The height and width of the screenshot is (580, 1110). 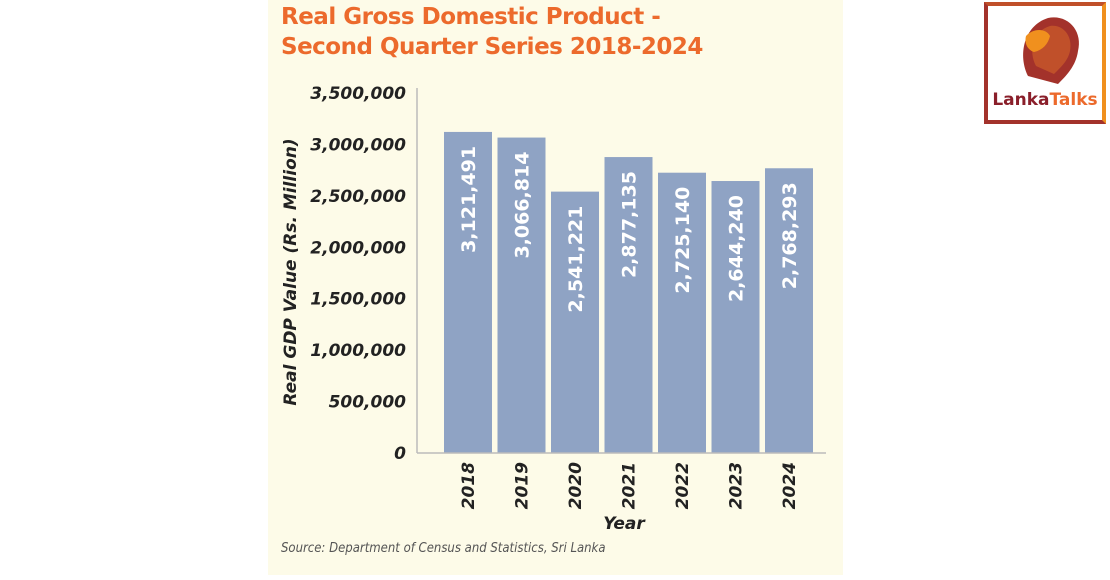 I want to click on bar-value-label: 2,644,240, so click(x=737, y=248).